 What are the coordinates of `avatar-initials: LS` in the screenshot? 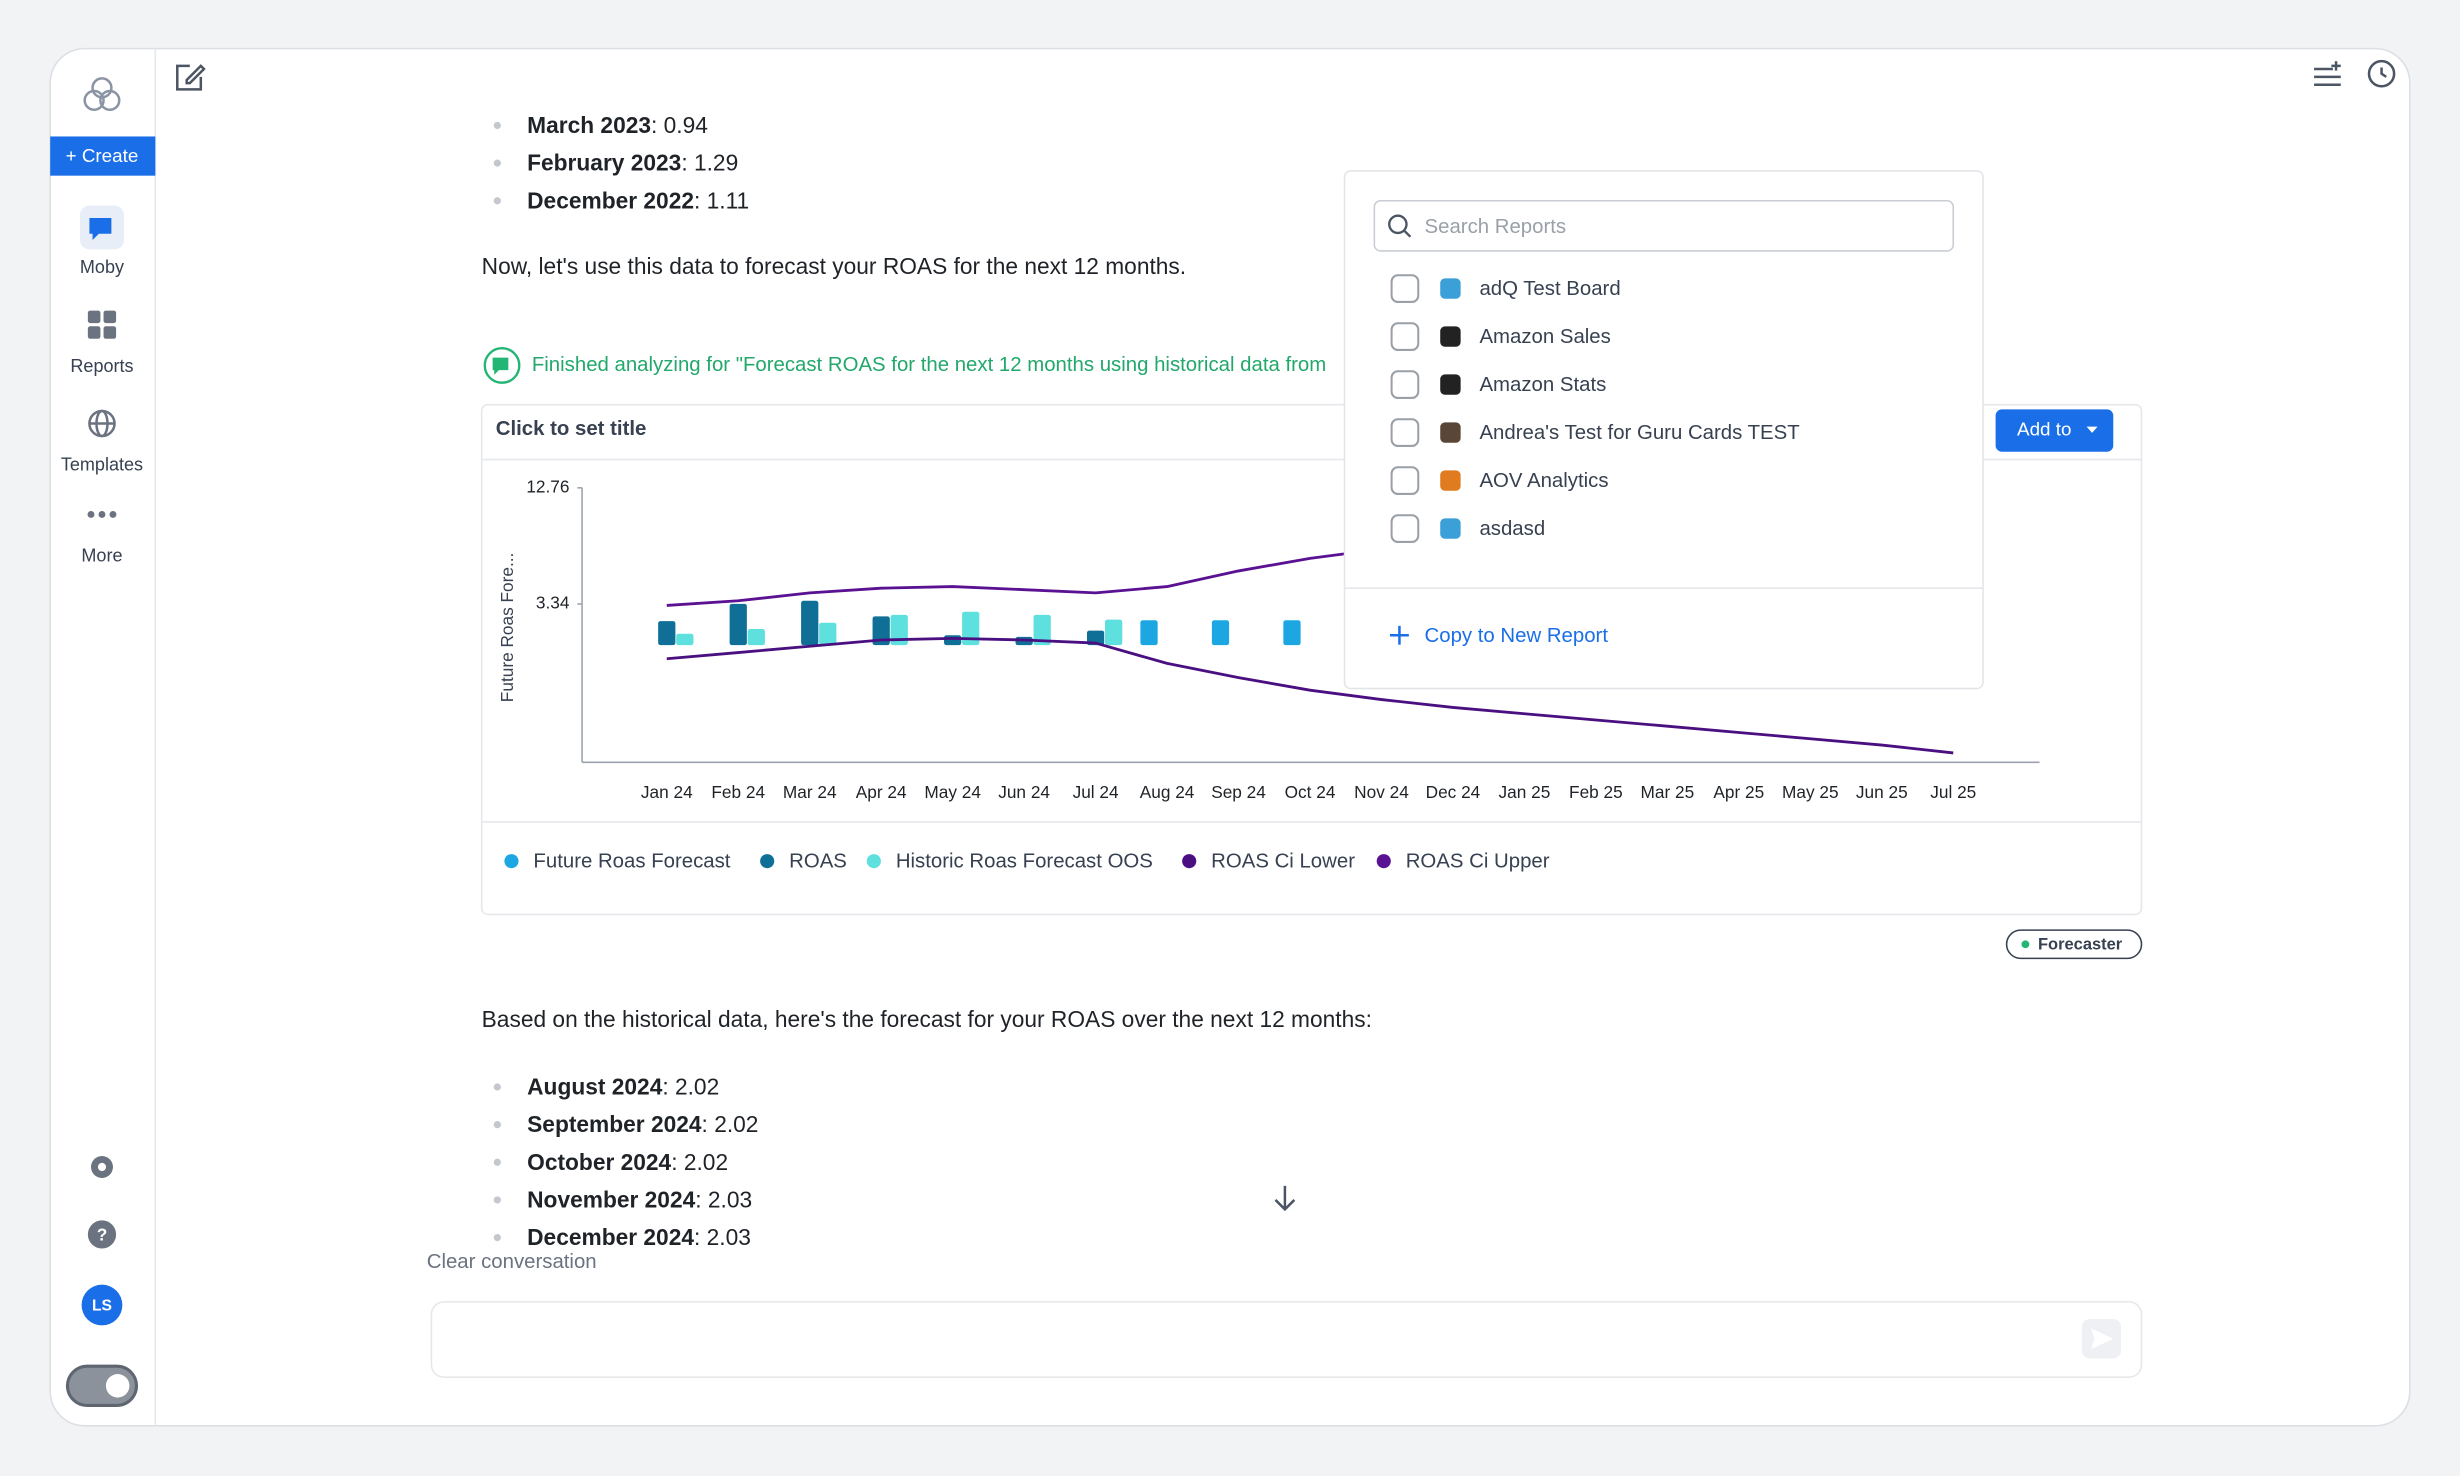 It's located at (102, 1306).